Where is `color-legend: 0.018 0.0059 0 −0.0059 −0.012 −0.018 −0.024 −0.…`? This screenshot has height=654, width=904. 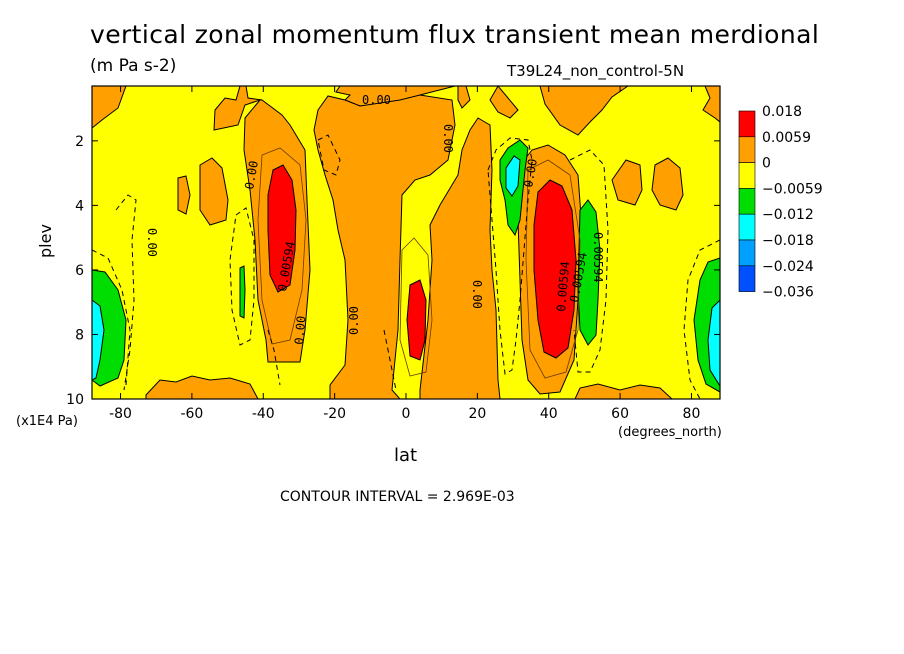 color-legend: 0.018 0.0059 0 −0.0059 −0.012 −0.018 −0.024 −0.… is located at coordinates (780, 202).